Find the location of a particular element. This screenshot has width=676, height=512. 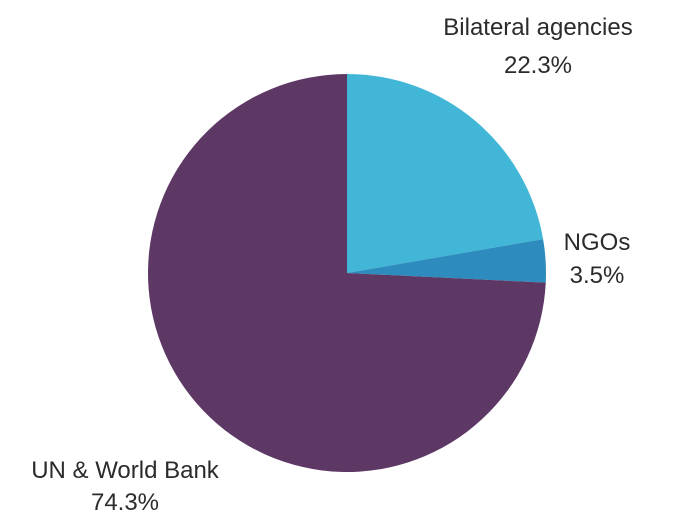

slice-value-bilateral: 22.3% is located at coordinates (538, 65).